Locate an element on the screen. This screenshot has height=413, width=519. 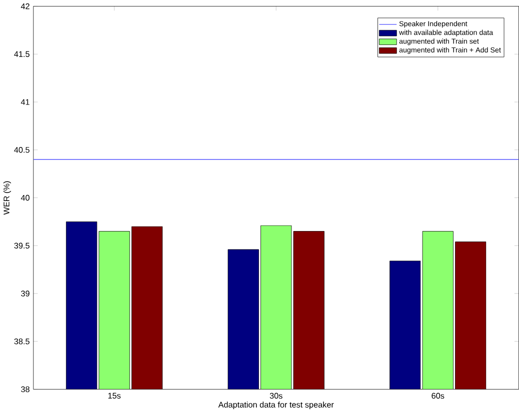
y-tick-label: 40.5 is located at coordinates (22, 150).